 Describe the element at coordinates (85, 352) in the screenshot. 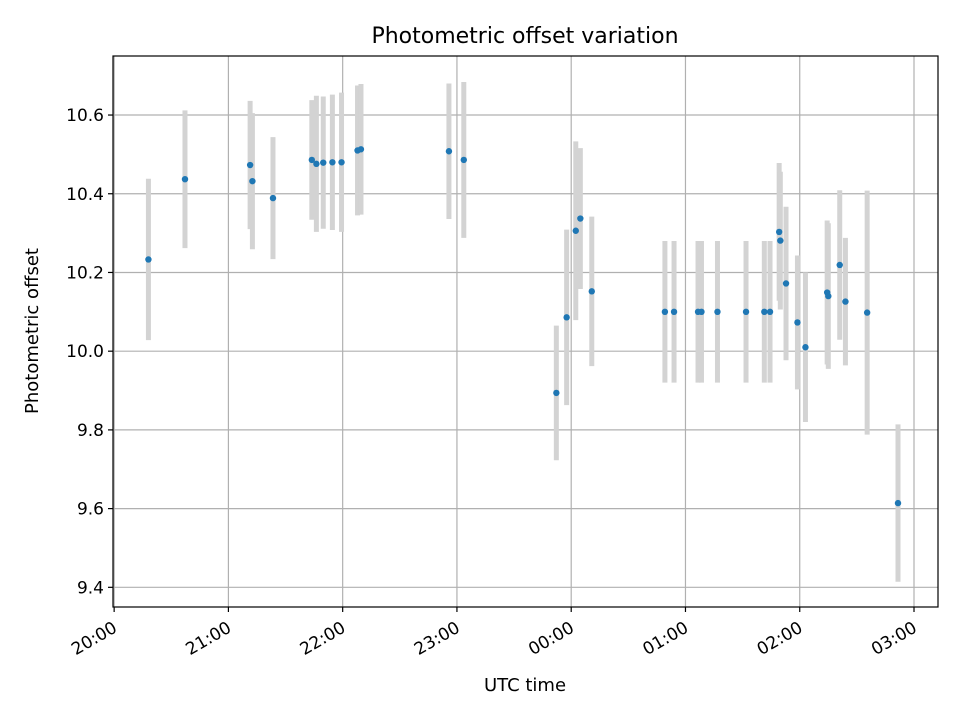

I see `y-tick-label: 10.0` at that location.